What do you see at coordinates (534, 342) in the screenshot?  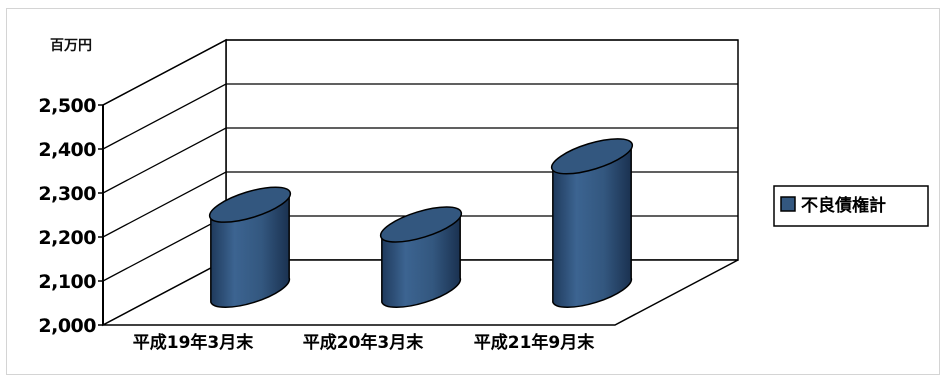 I see `x-tick-label: 平成21年9月末` at bounding box center [534, 342].